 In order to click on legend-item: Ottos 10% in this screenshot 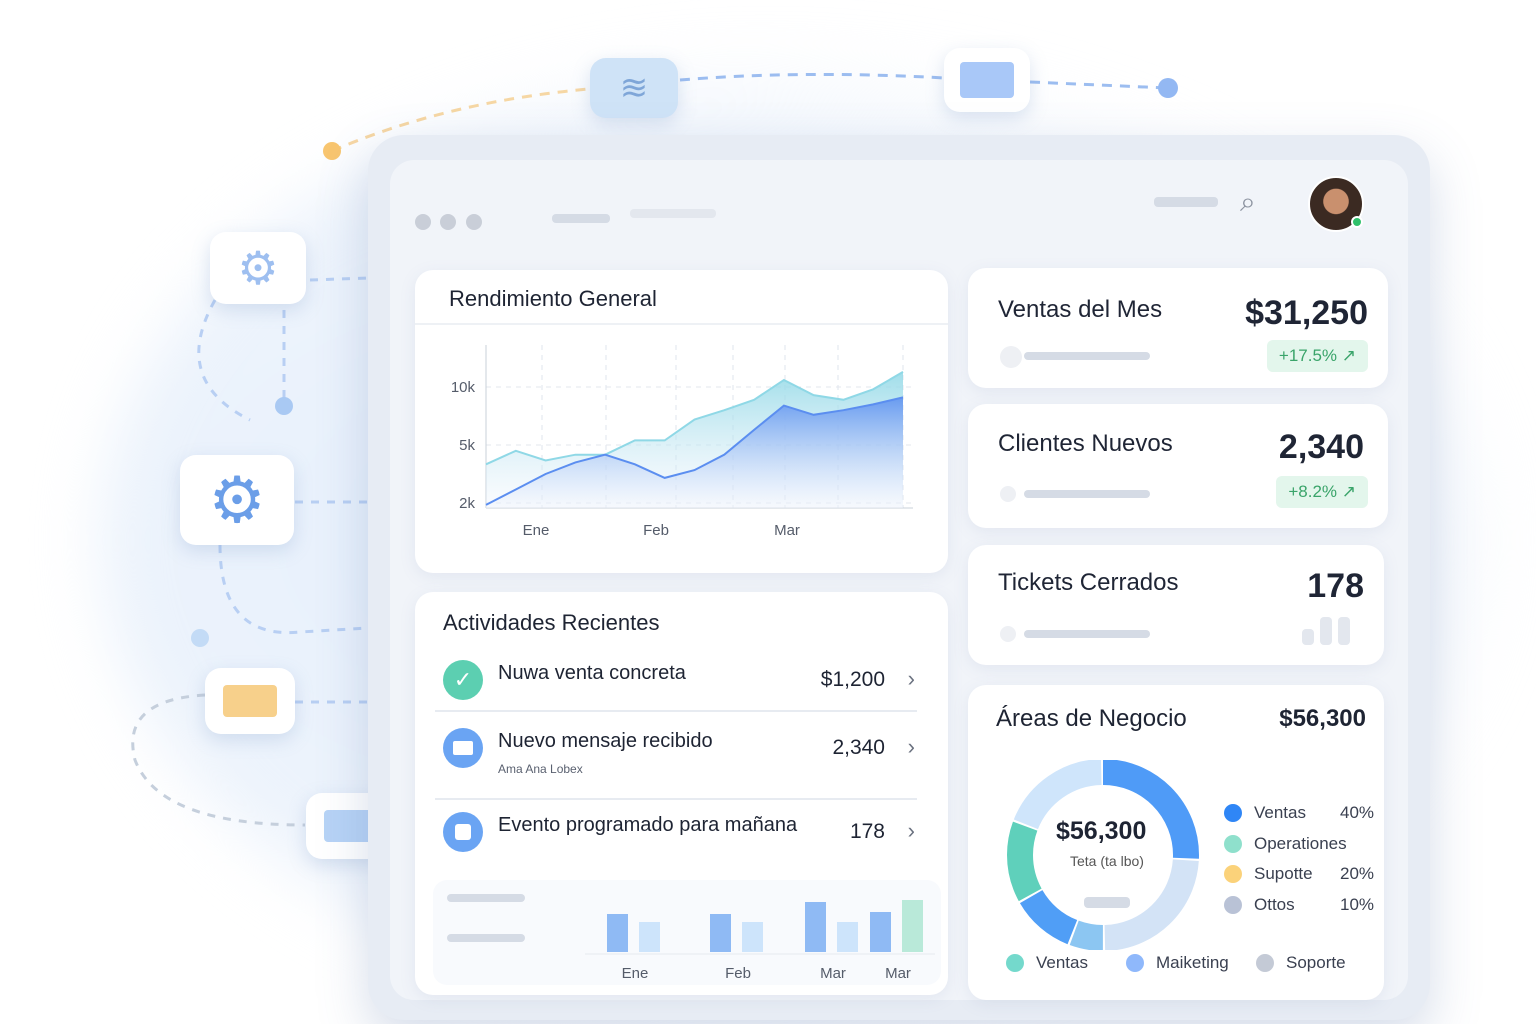, I will do `click(1299, 905)`.